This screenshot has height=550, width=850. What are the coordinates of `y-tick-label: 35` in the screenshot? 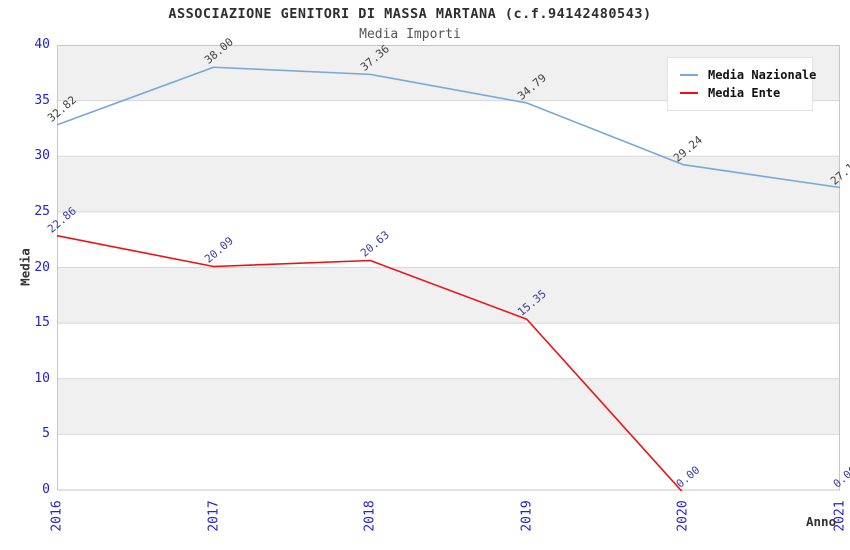 It's located at (42, 100).